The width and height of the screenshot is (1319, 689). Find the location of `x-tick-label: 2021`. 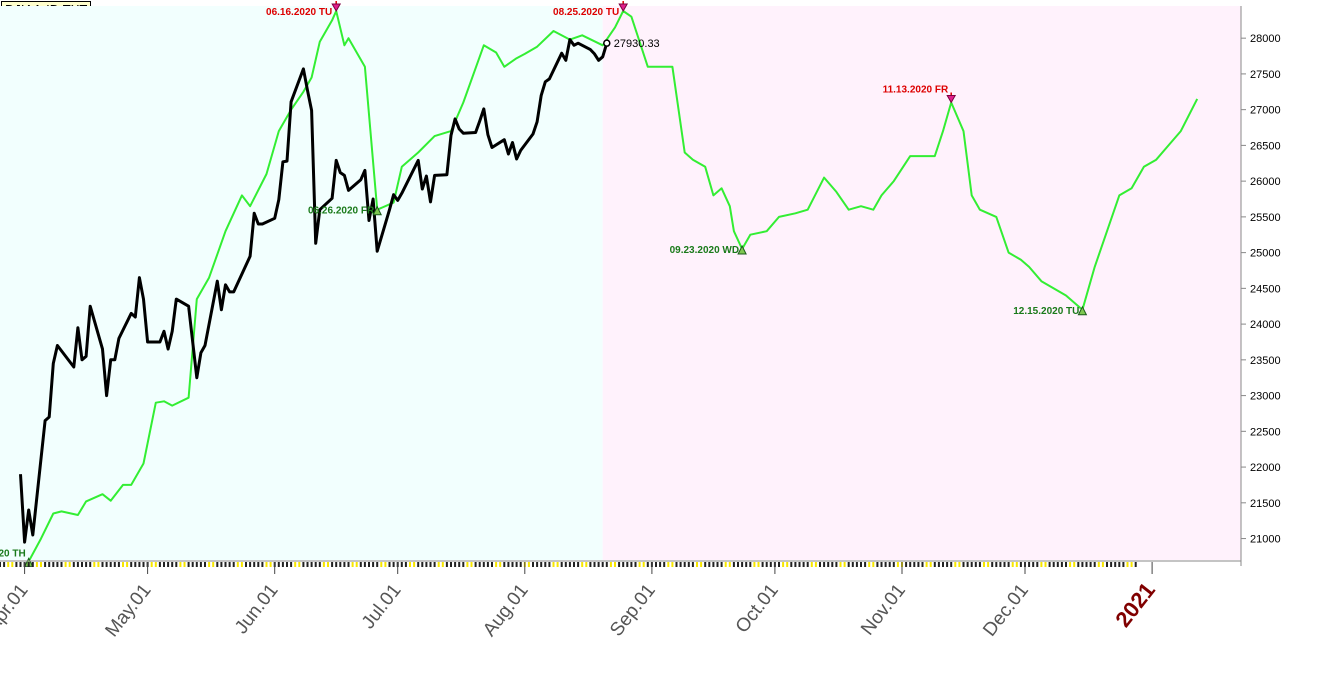

x-tick-label: 2021 is located at coordinates (1135, 605).